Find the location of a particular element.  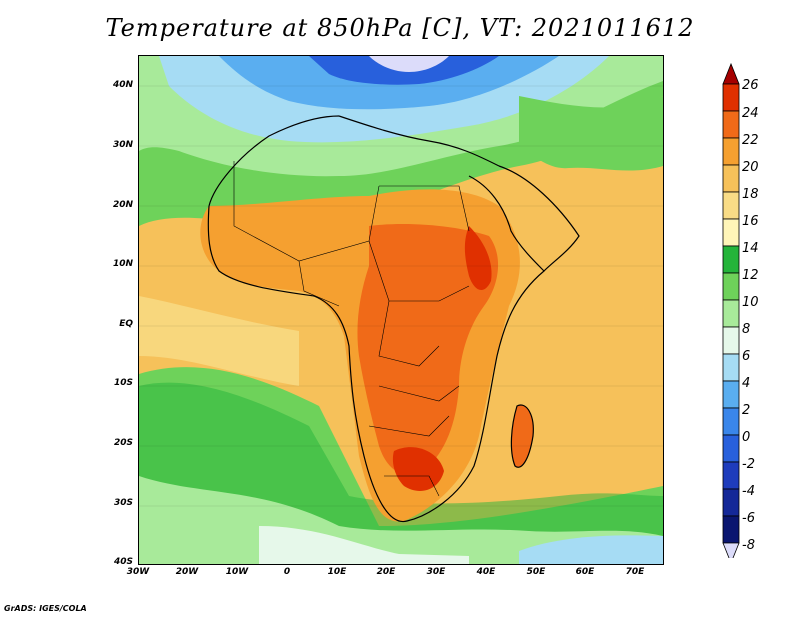

lat-label: 40S is located at coordinates (123, 562).